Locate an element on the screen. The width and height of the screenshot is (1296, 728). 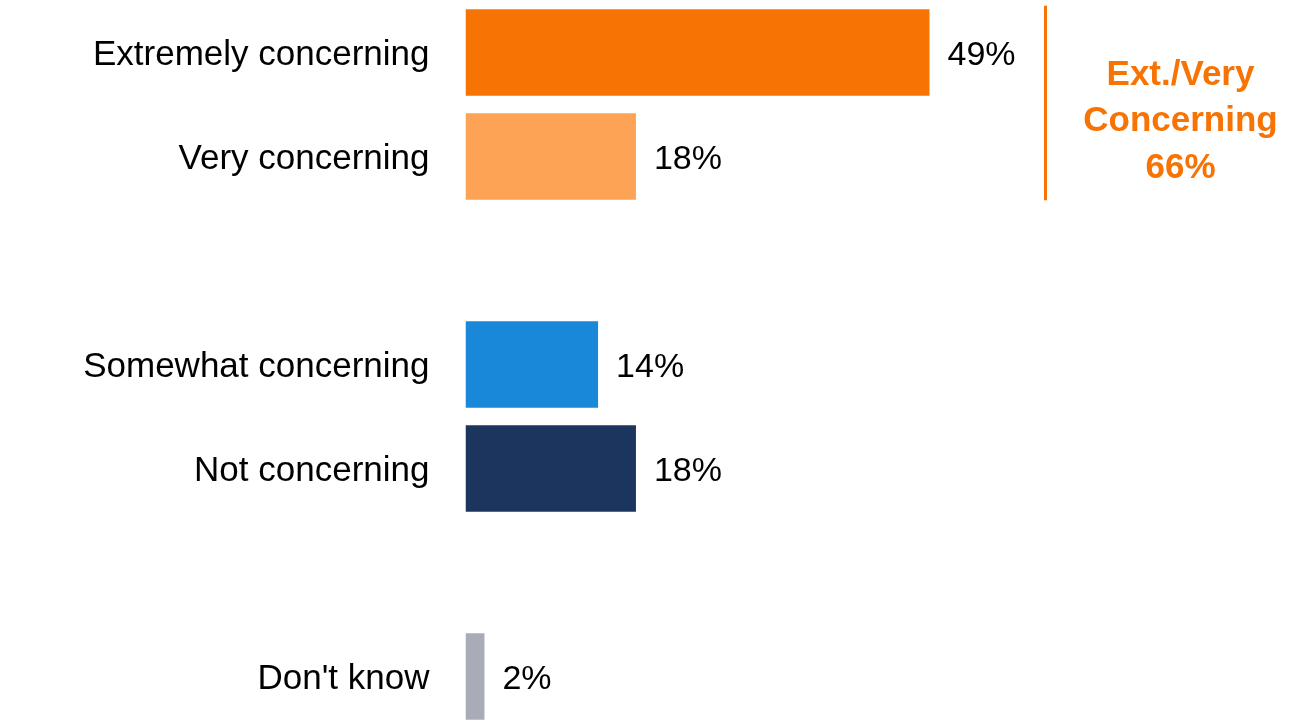
y-tick-label: Very concerning is located at coordinates (304, 156).